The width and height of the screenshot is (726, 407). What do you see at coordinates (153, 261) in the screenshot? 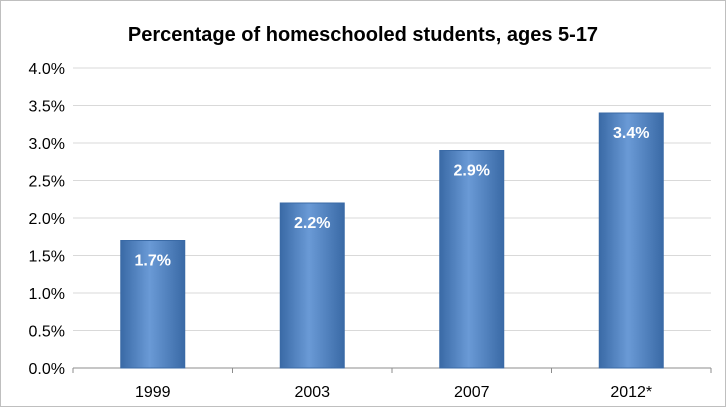
I see `bar-data-label: 1.7%` at bounding box center [153, 261].